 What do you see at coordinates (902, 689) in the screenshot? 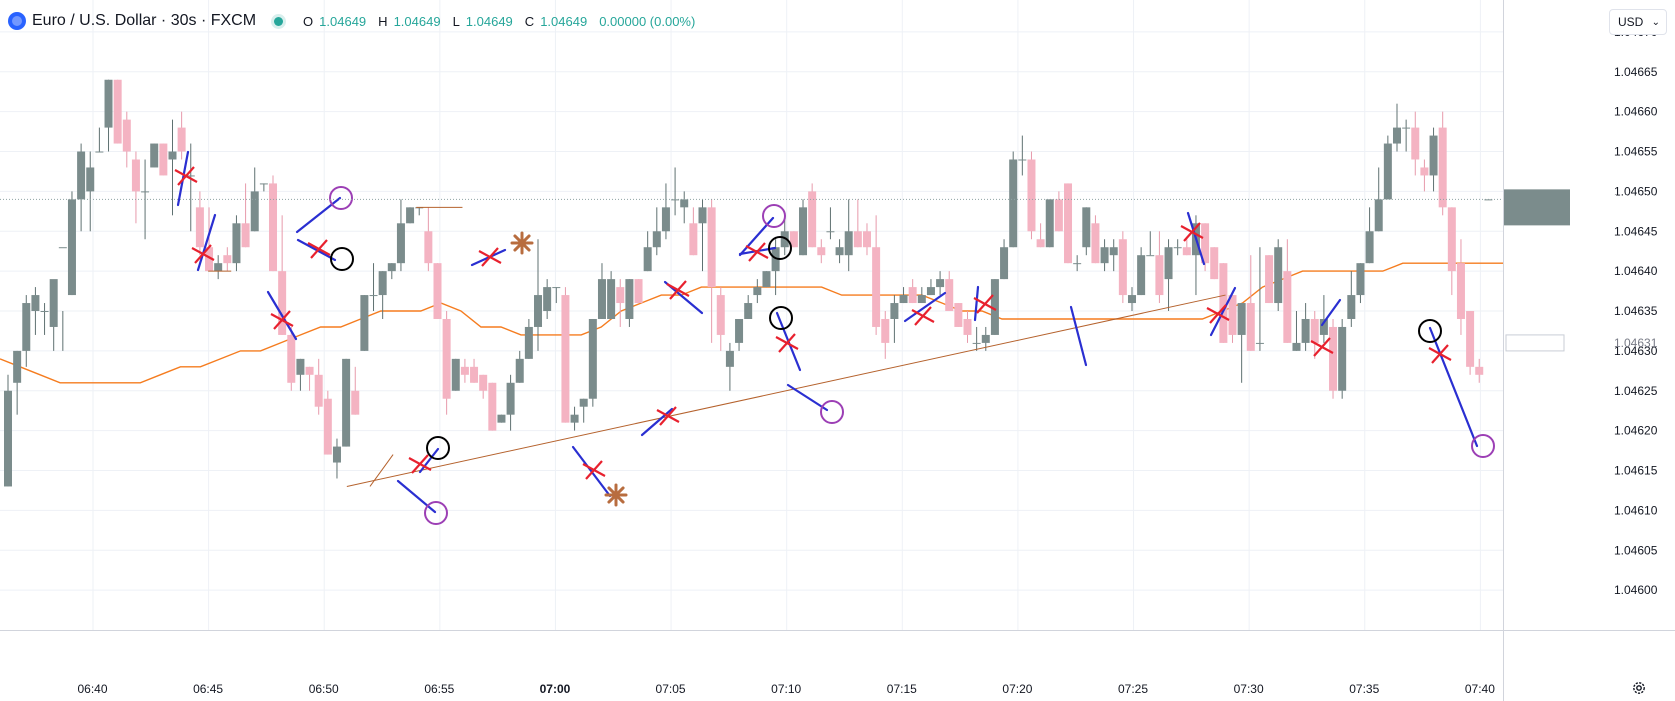
I see `time-axis-label: 07:15` at bounding box center [902, 689].